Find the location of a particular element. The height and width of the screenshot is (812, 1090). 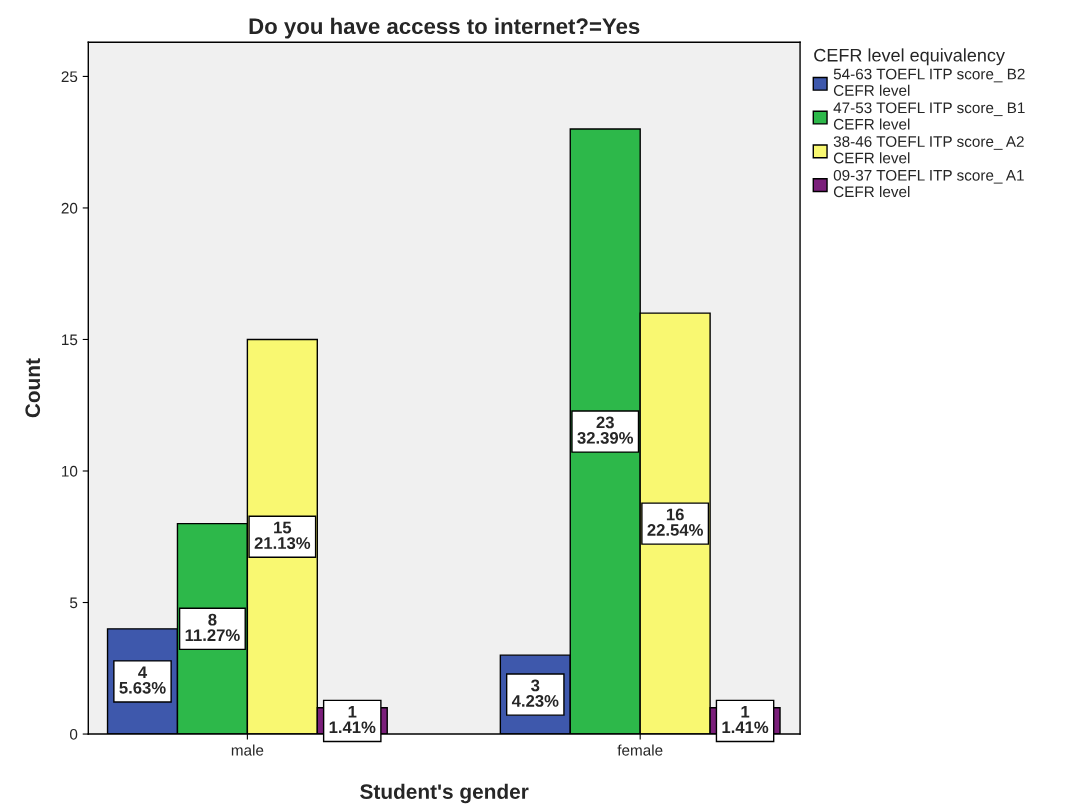

x-tick-label: female is located at coordinates (640, 750).